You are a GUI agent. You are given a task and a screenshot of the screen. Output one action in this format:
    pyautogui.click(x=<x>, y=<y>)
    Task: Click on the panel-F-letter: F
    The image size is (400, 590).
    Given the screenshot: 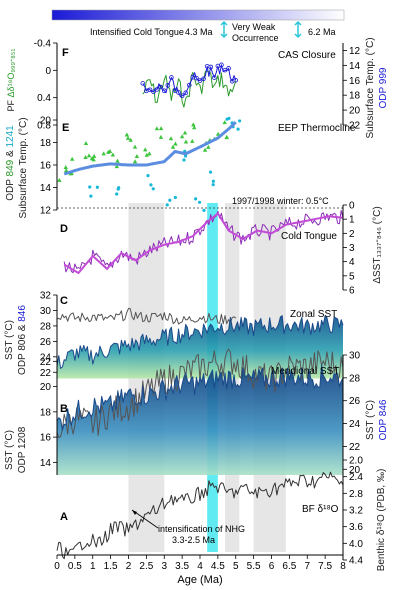 What is the action you would take?
    pyautogui.click(x=65, y=53)
    